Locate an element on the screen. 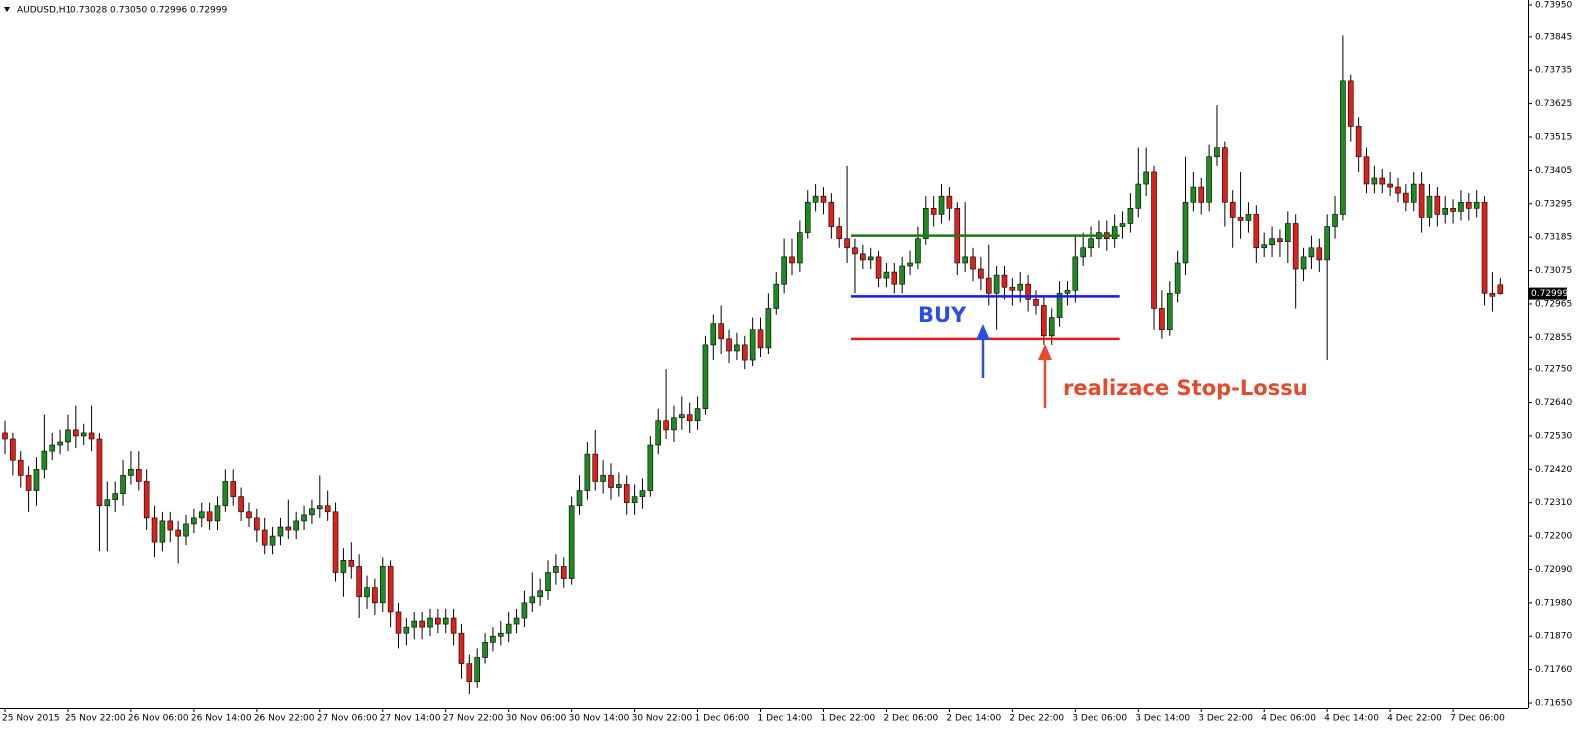 Image resolution: width=1596 pixels, height=740 pixels. arrow-head is located at coordinates (1045, 352).